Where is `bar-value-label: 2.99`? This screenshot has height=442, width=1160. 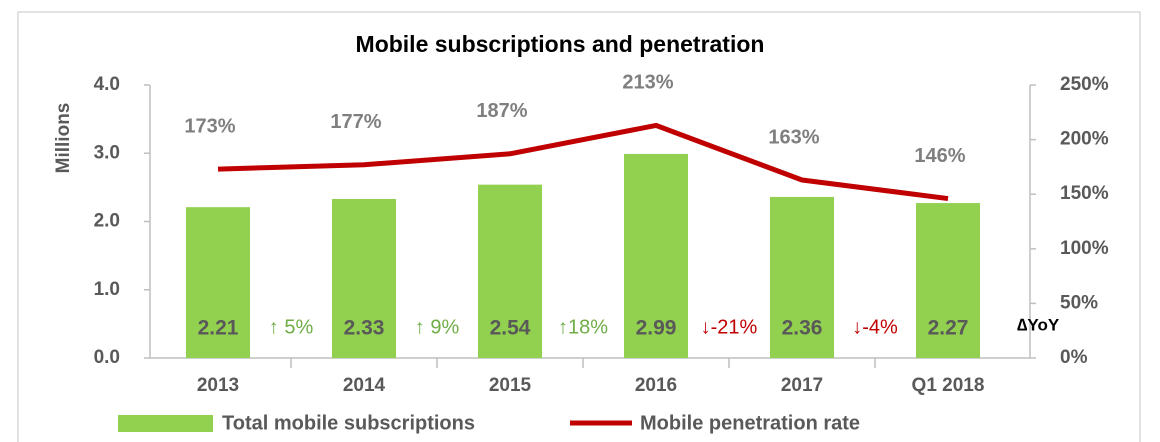
bar-value-label: 2.99 is located at coordinates (656, 328).